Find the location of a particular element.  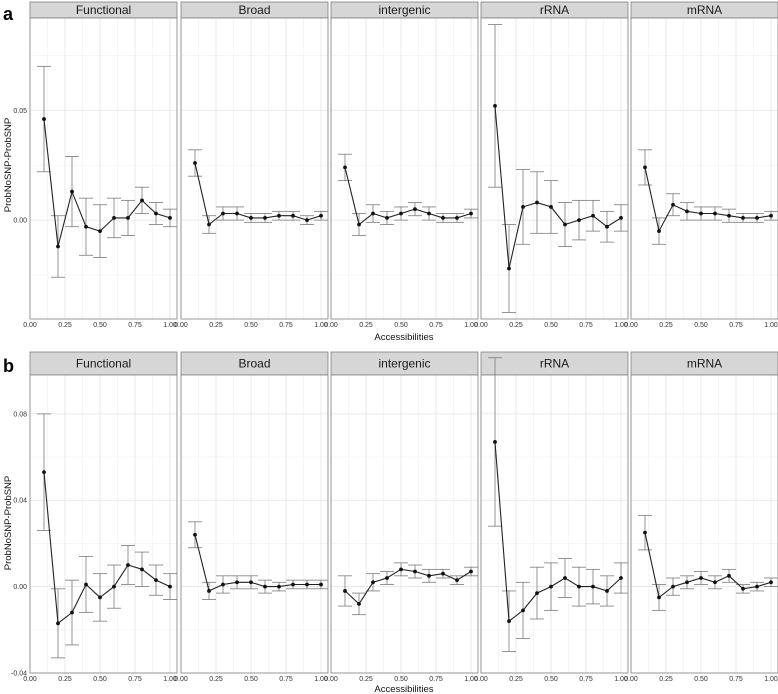

y-tick-label: 0.04 is located at coordinates (20, 501).